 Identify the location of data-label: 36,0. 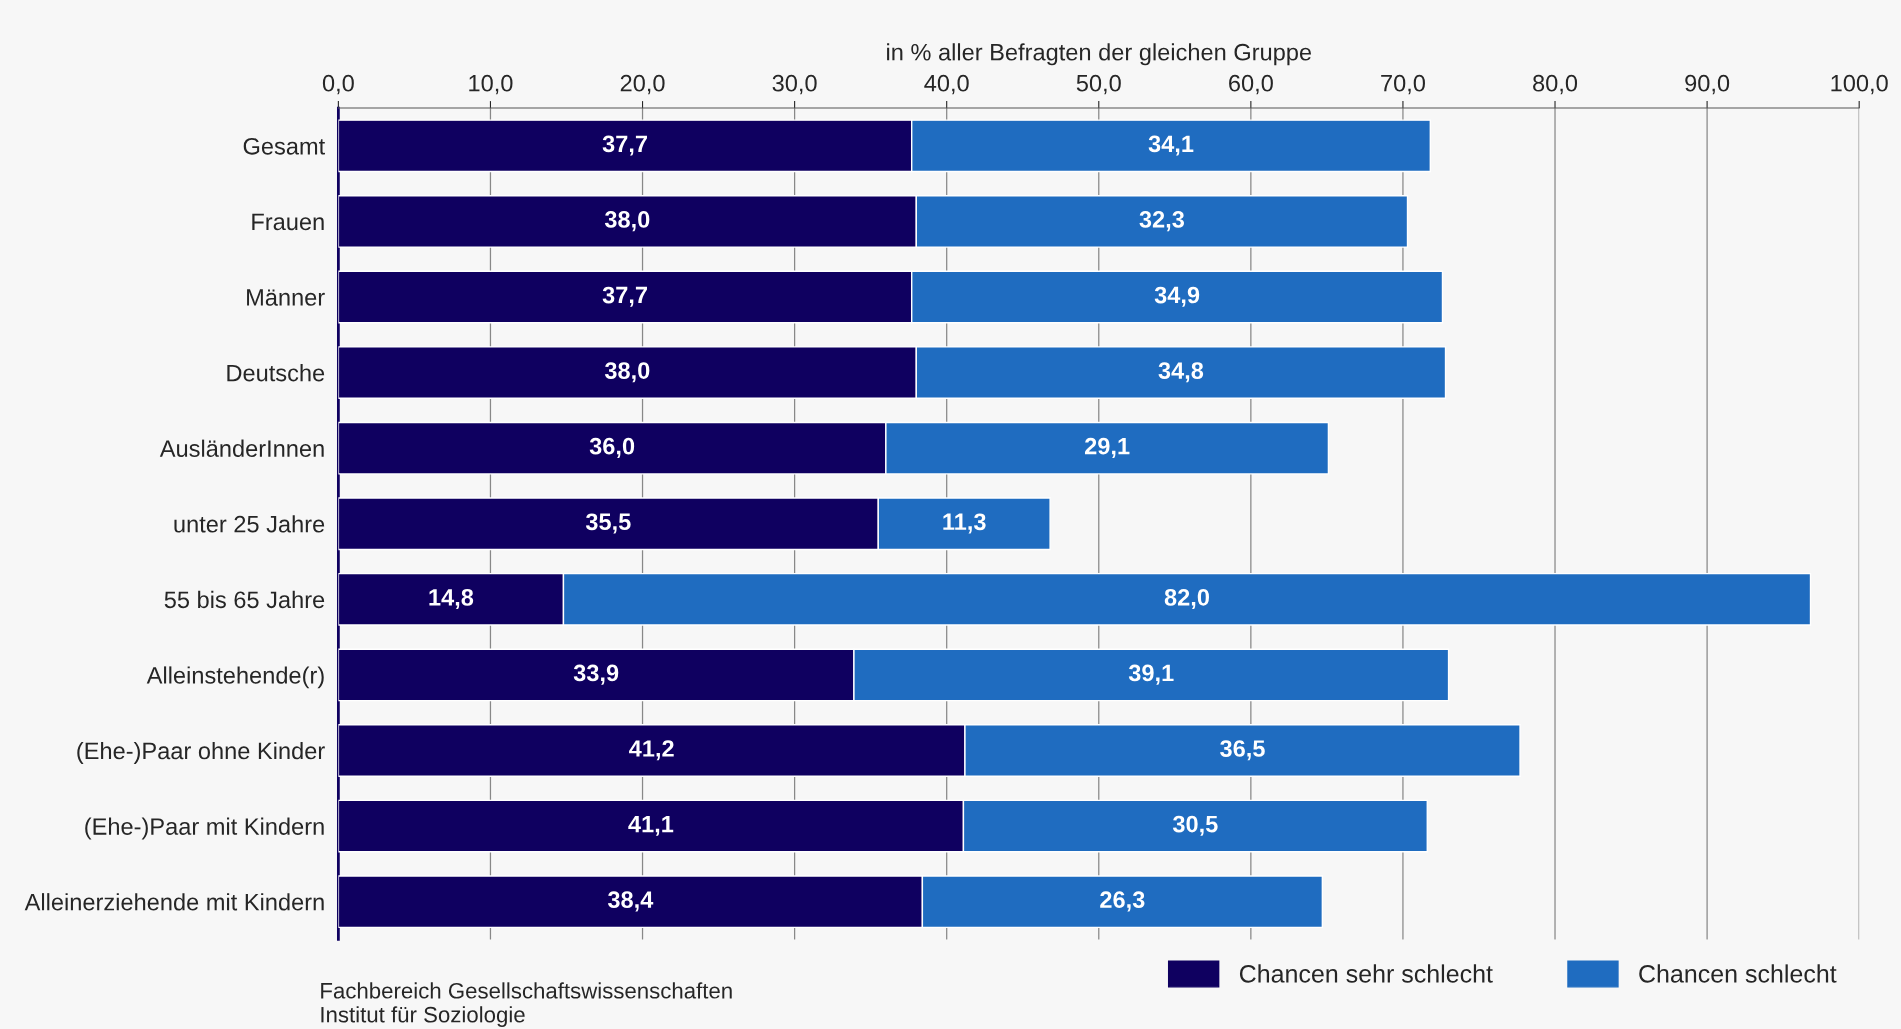
(612, 447).